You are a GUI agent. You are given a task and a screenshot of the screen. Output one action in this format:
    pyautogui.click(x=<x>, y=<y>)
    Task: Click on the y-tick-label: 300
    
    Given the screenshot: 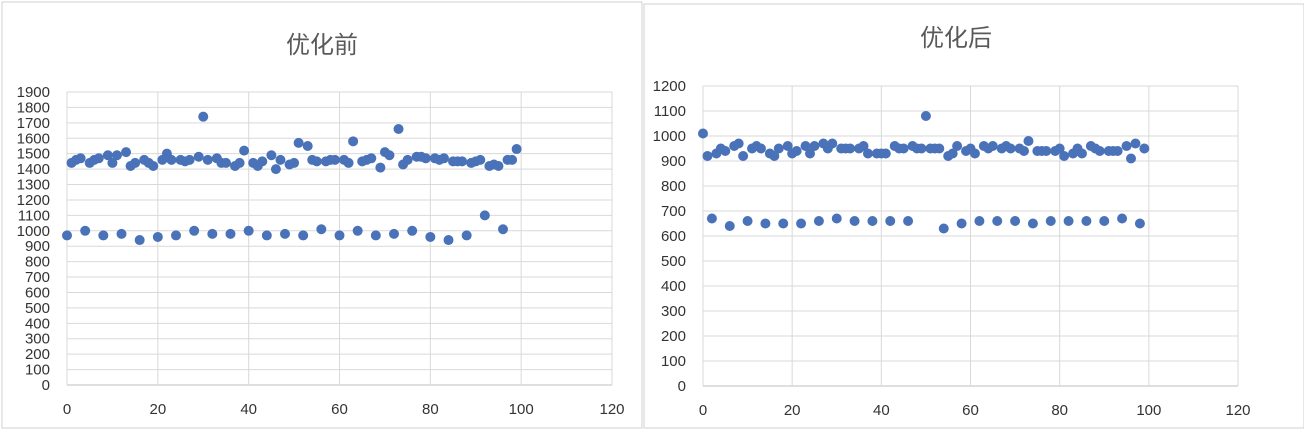 What is the action you would take?
    pyautogui.click(x=37, y=339)
    